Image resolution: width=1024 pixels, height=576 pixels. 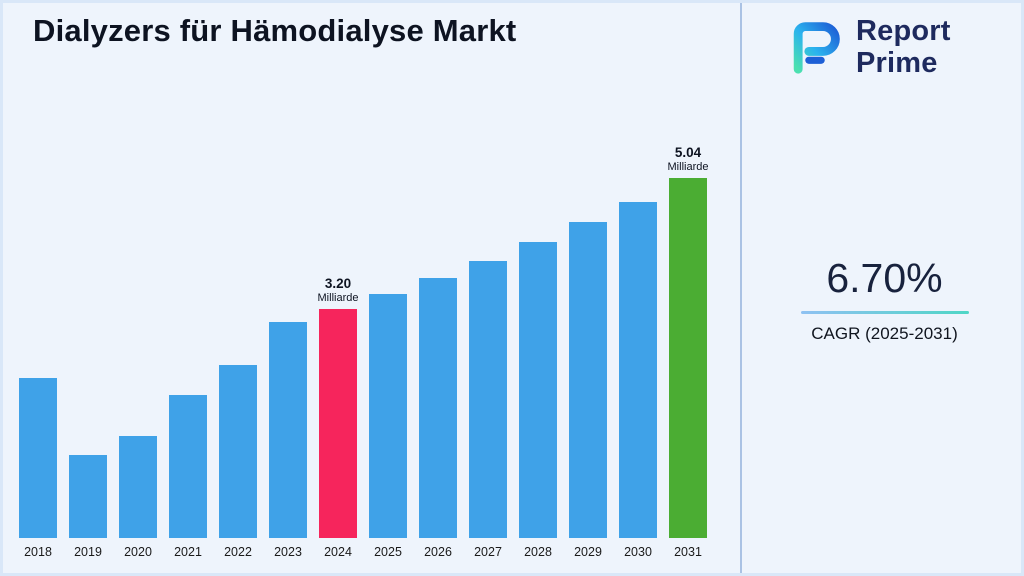 I want to click on bar-group-2019: 2019, so click(x=88, y=507).